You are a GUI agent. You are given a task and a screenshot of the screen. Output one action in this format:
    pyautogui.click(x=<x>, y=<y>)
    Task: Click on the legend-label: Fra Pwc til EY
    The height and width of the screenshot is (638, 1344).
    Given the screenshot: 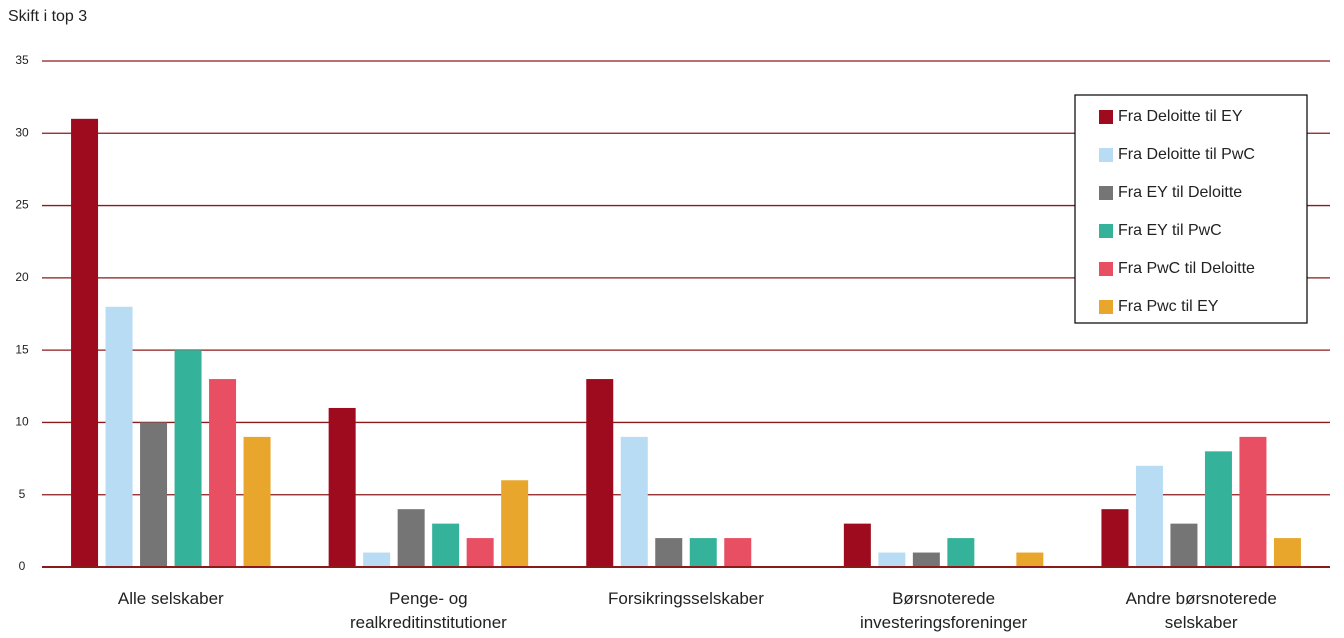 What is the action you would take?
    pyautogui.click(x=1168, y=306)
    